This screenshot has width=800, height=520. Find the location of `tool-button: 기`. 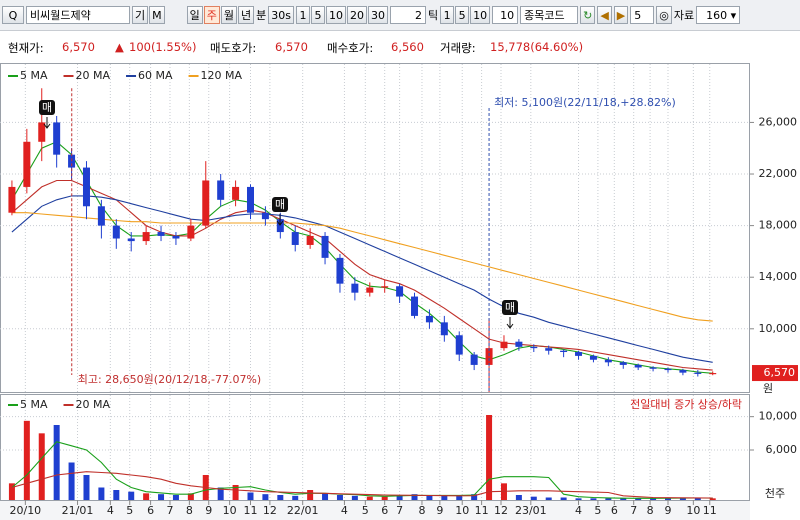

tool-button: 기 is located at coordinates (140, 15).